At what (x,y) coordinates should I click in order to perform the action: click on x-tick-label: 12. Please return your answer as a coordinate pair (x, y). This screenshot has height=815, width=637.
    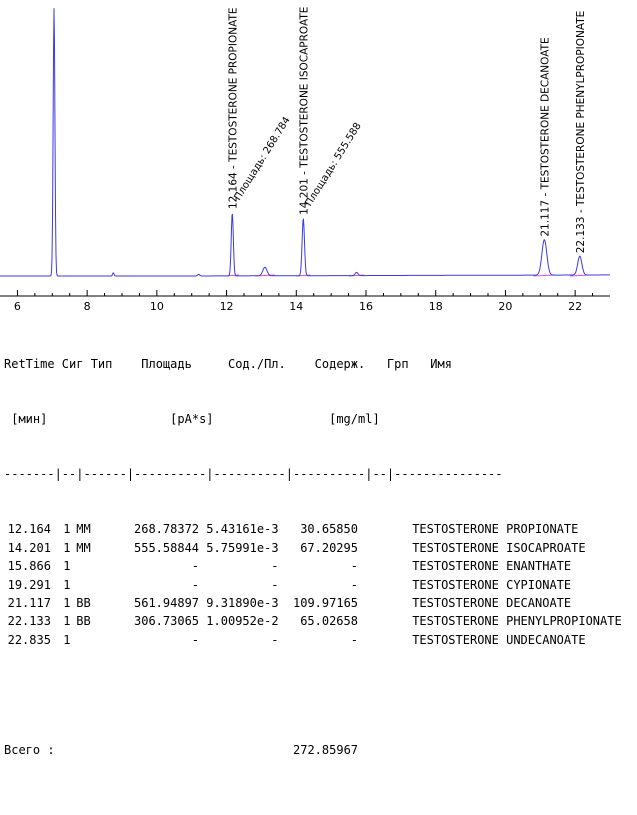
    Looking at the image, I should click on (227, 306).